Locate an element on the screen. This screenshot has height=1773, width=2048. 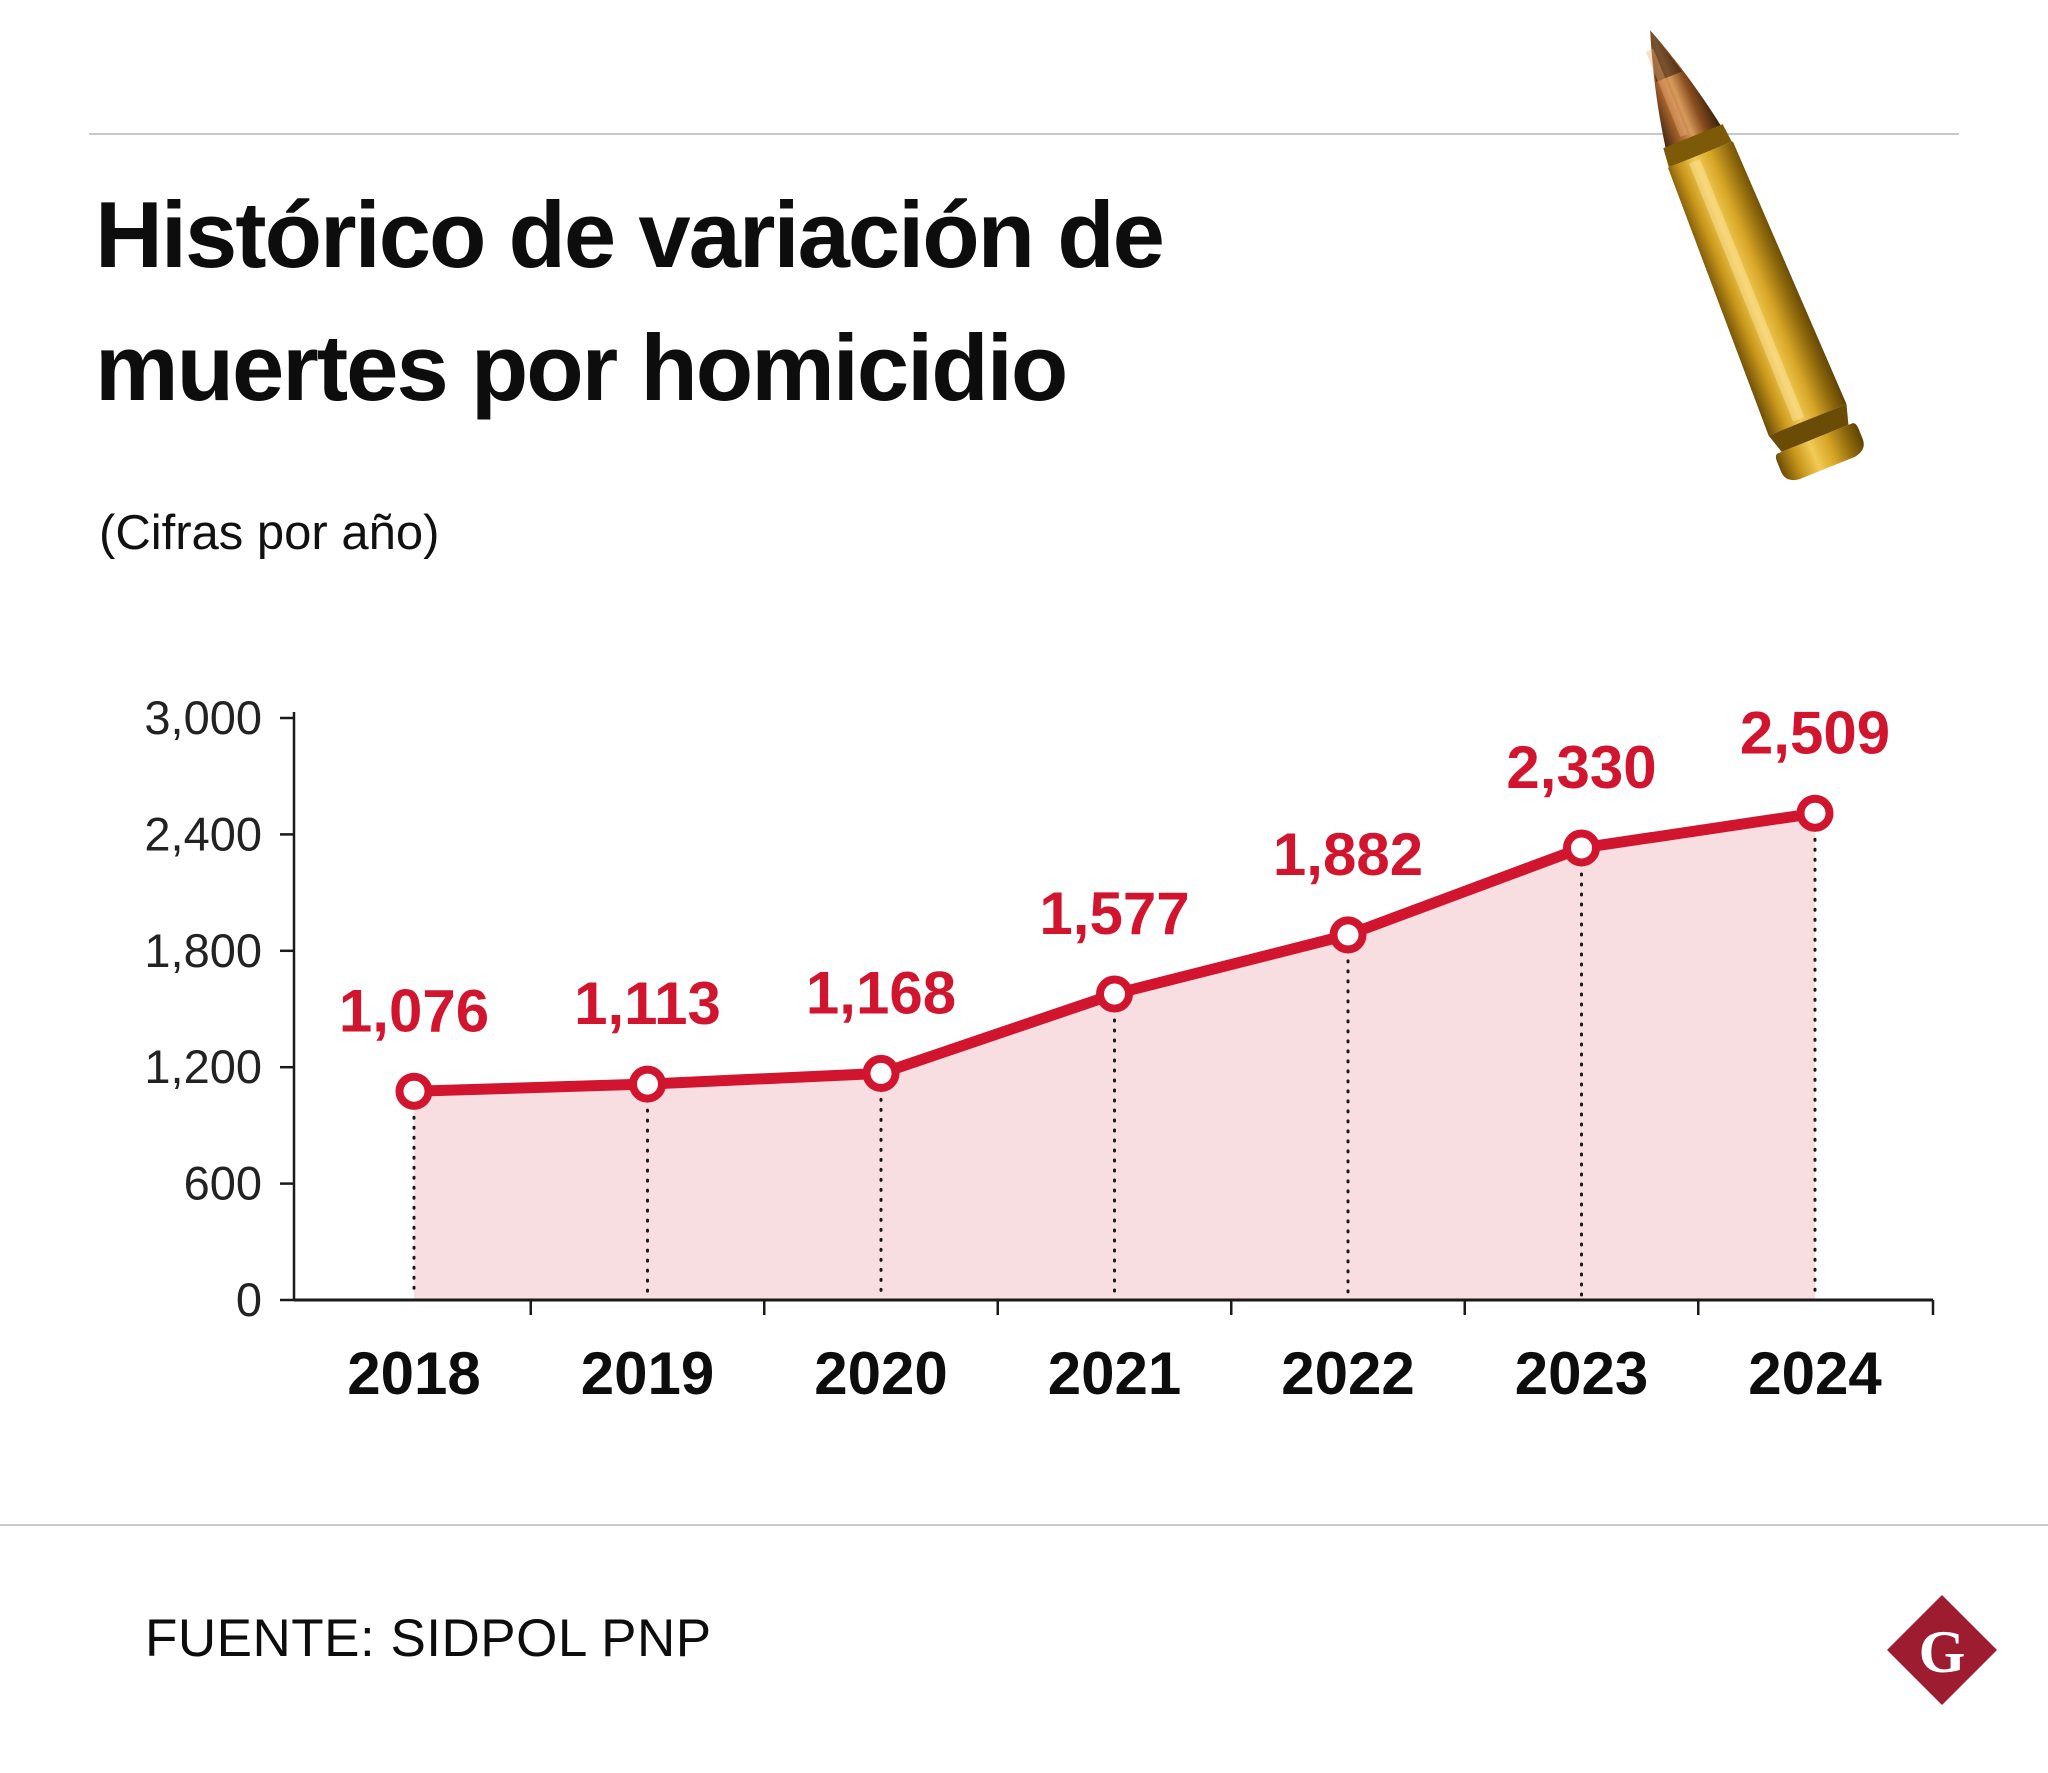
x-tick-label: 2023 is located at coordinates (1581, 1373).